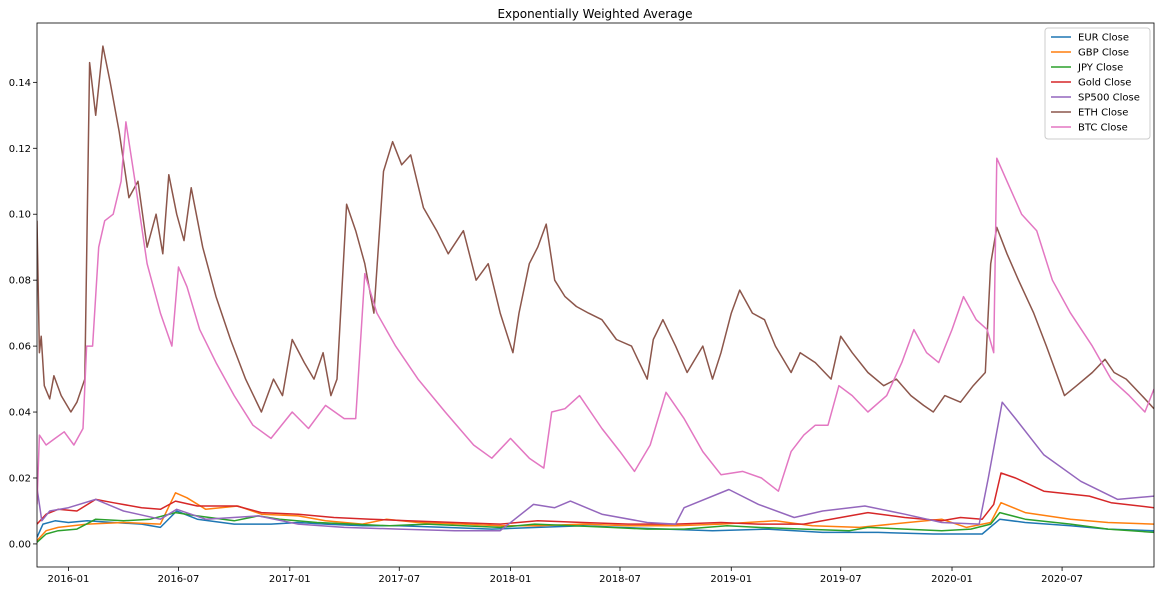 The width and height of the screenshot is (1159, 590). What do you see at coordinates (1109, 98) in the screenshot?
I see `legend-label: SP500 Close` at bounding box center [1109, 98].